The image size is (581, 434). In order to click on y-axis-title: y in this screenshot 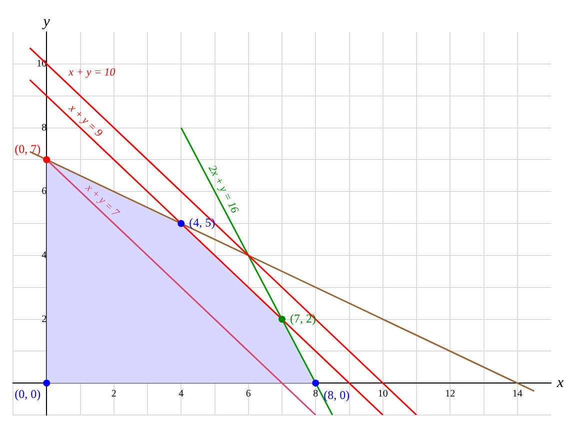, I will do `click(45, 22)`.